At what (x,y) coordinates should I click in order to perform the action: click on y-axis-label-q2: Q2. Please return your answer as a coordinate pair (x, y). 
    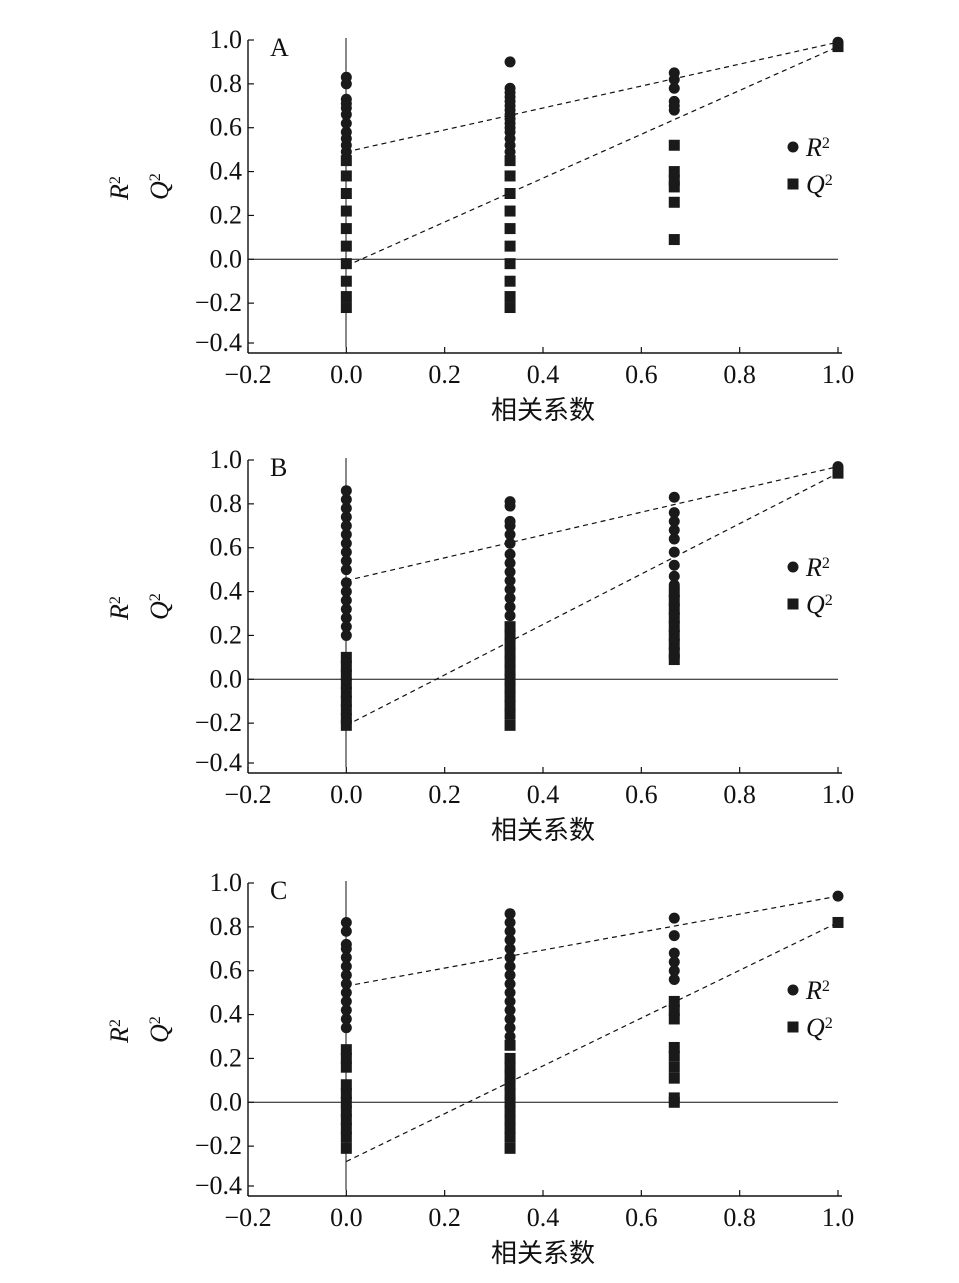
    Looking at the image, I should click on (159, 1029).